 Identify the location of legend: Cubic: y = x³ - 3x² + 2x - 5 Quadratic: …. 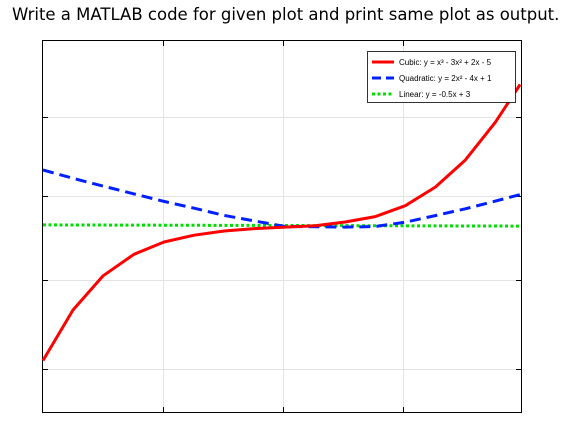
(441, 77).